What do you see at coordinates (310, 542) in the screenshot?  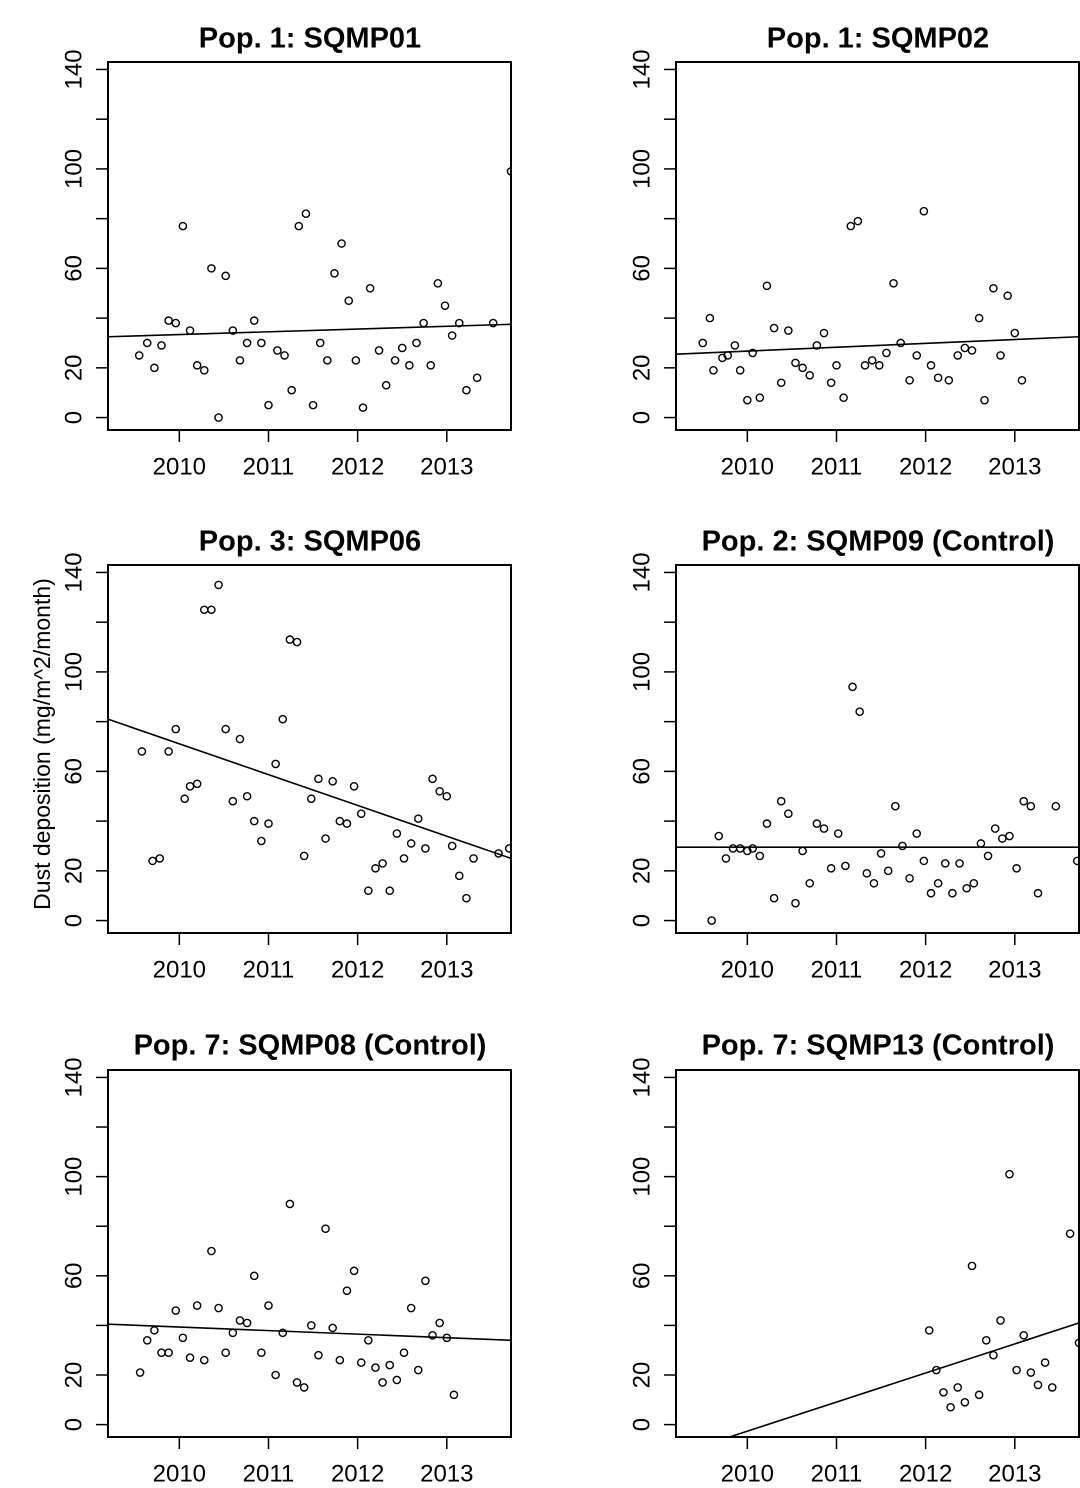 I see `panel-title: Pop. 3: SQMP06` at bounding box center [310, 542].